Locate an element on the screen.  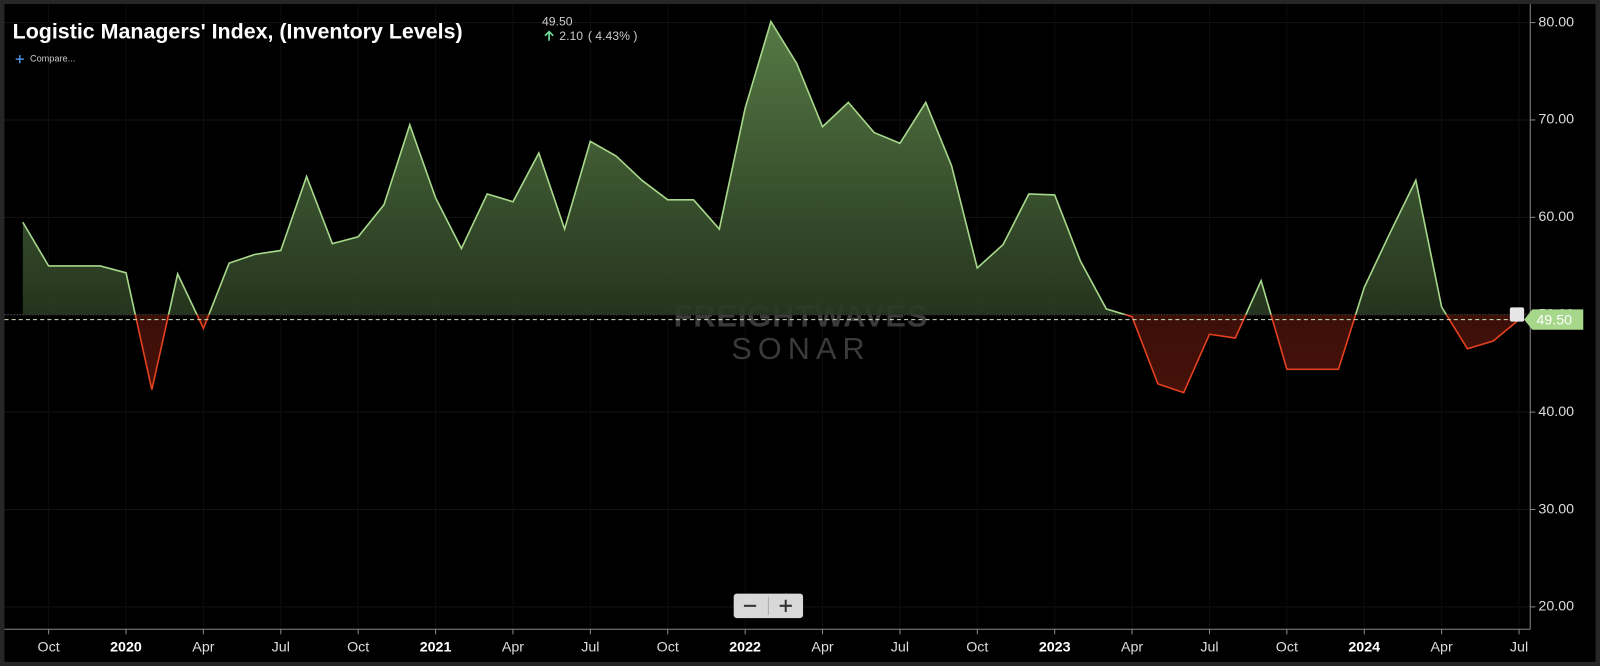
x-tick-label: 2023 is located at coordinates (1055, 647).